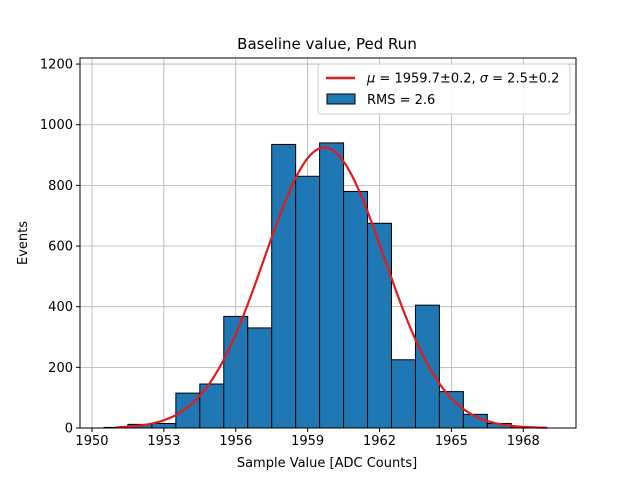 The width and height of the screenshot is (640, 480). Describe the element at coordinates (427, 79) in the screenshot. I see `legend-mu-value: = 1959.7±0.2,` at that location.